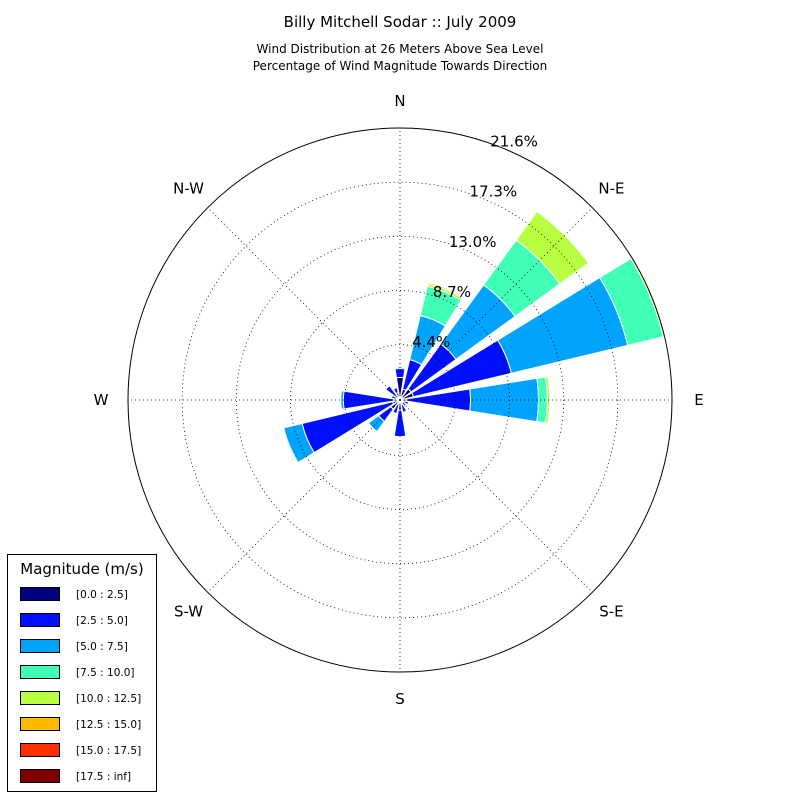 The height and width of the screenshot is (800, 800). I want to click on legend-item: [10.0 : 12.5], so click(85, 699).